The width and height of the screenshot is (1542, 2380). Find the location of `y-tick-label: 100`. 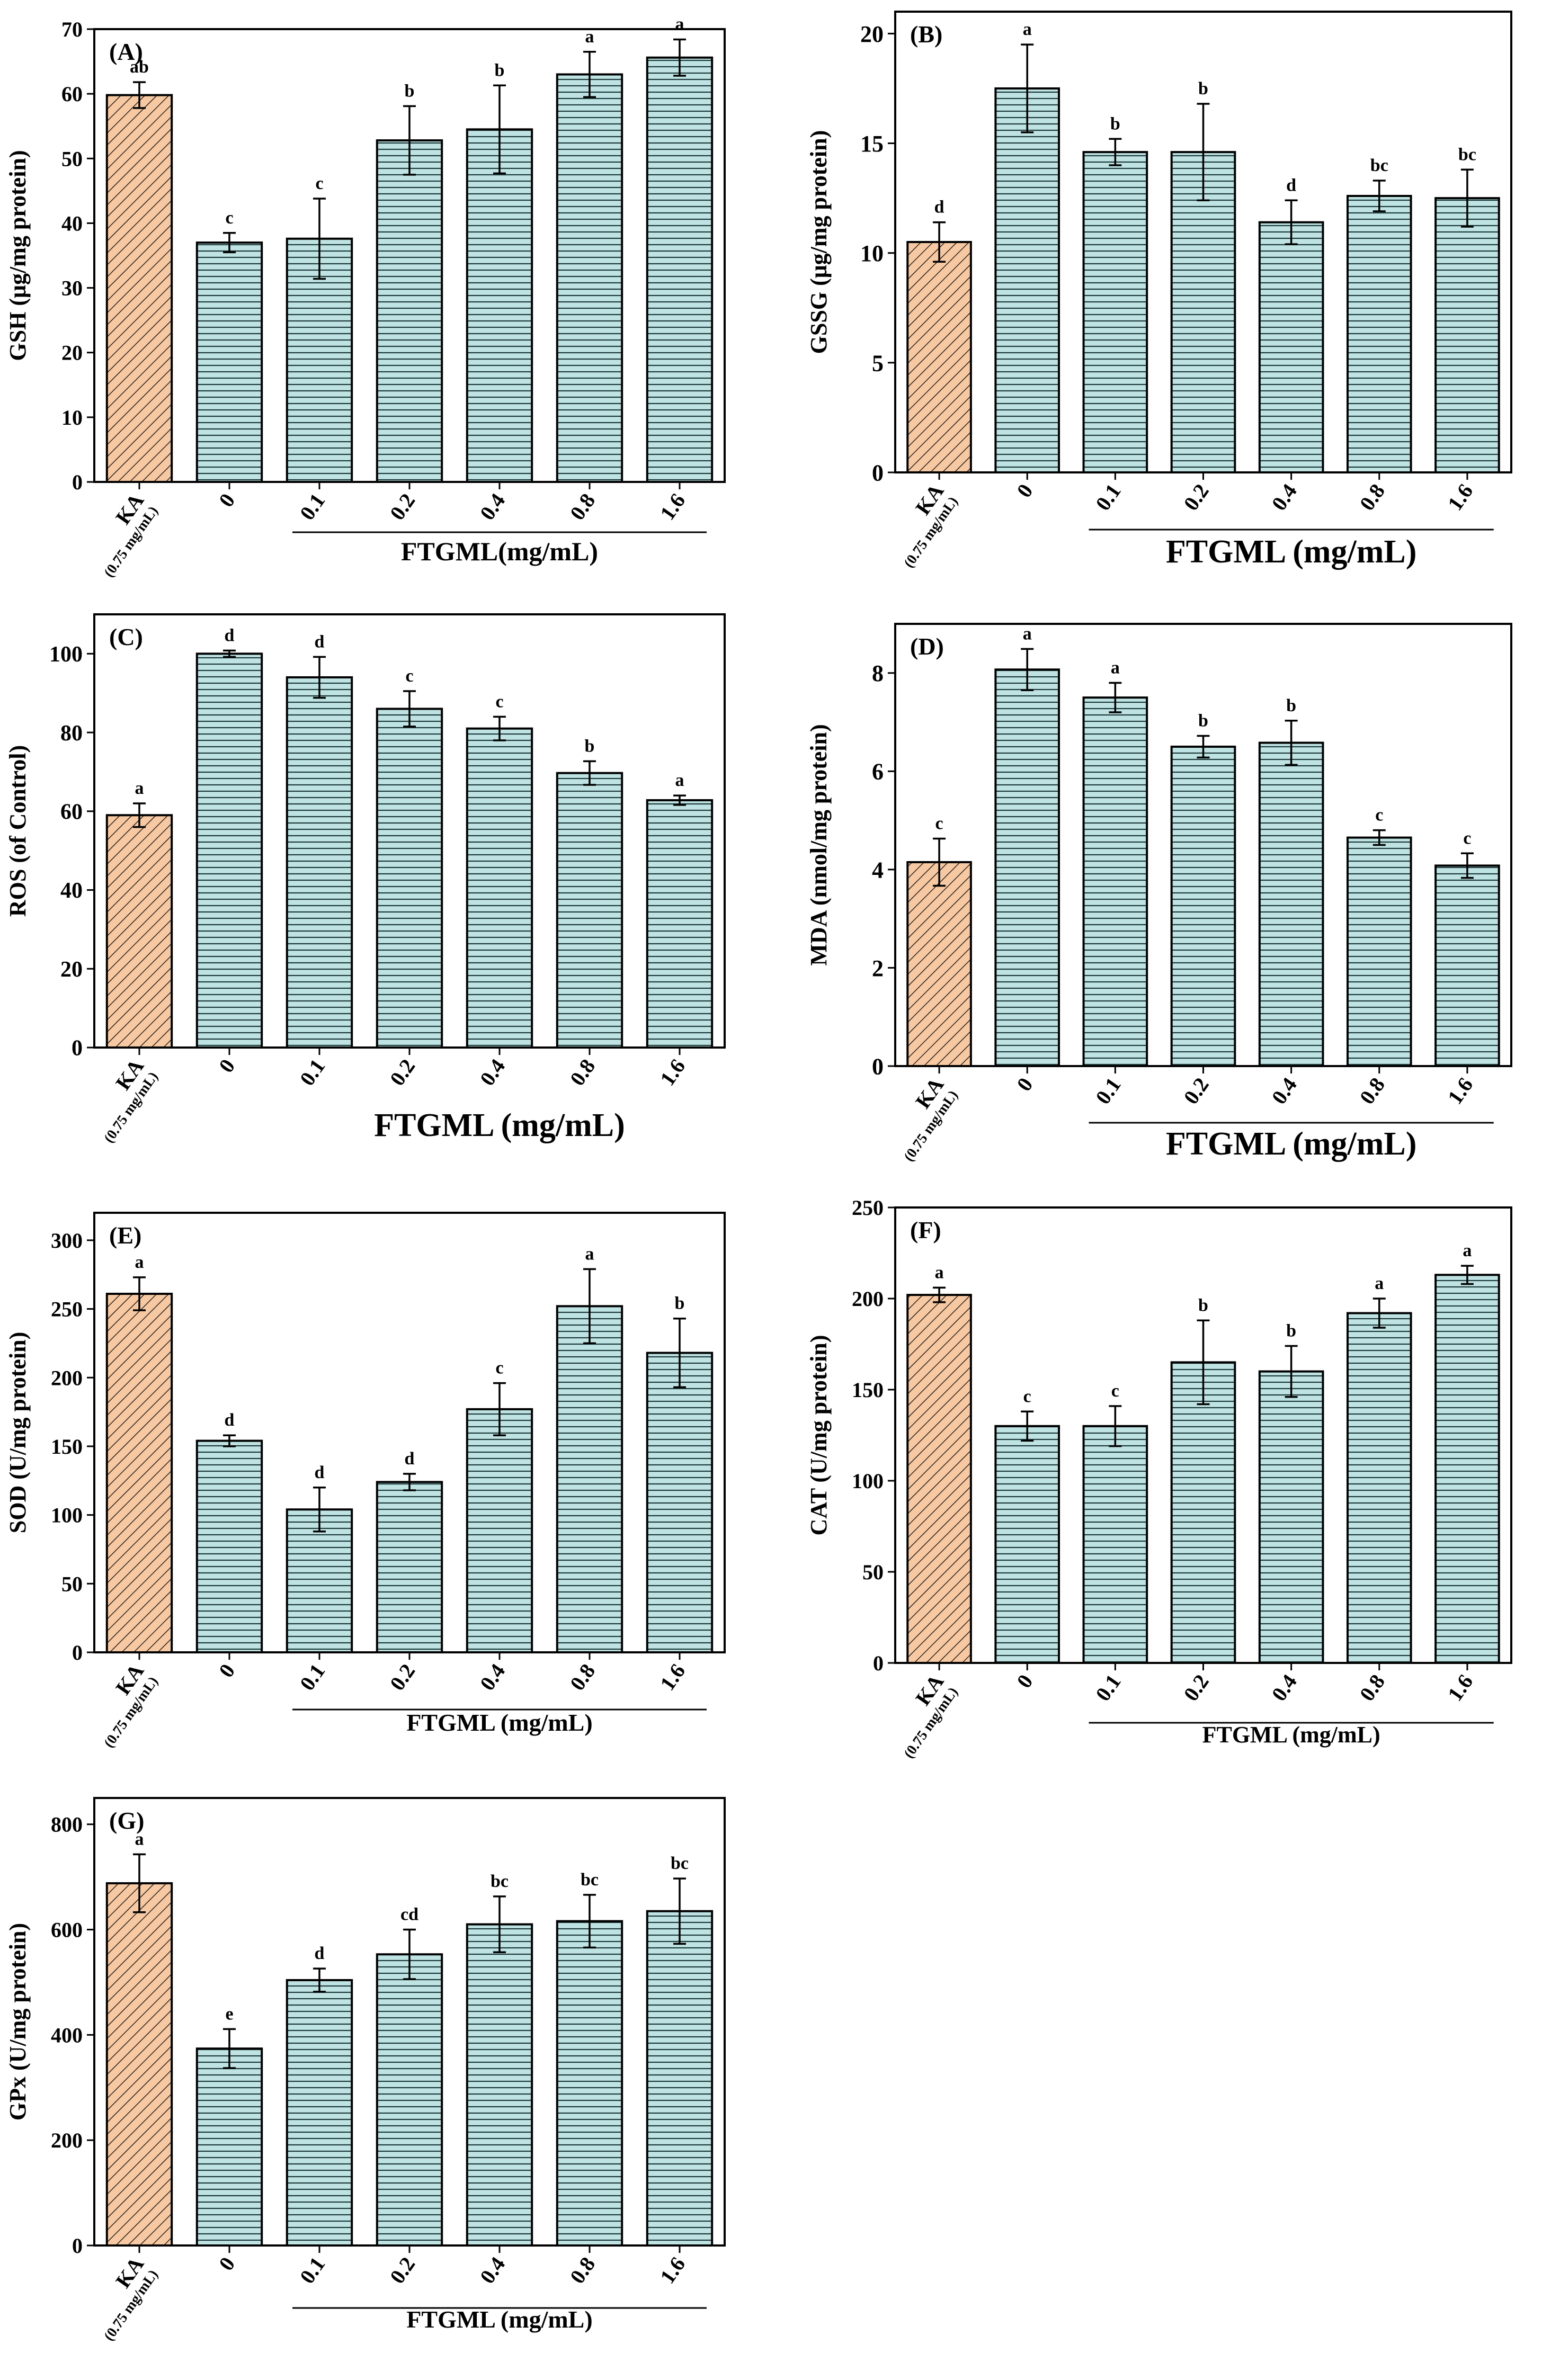

y-tick-label: 100 is located at coordinates (67, 1515).